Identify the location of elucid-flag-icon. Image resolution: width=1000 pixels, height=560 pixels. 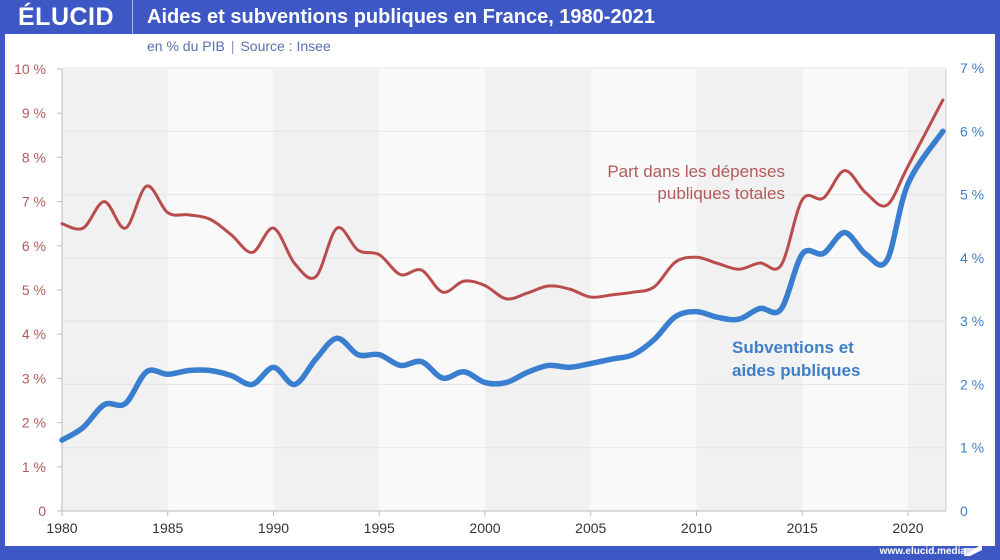
(973, 550).